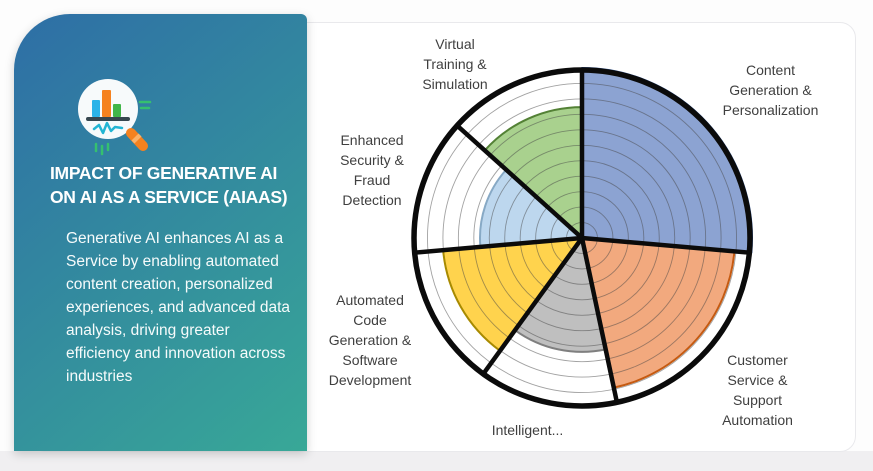 This screenshot has height=471, width=873. What do you see at coordinates (372, 170) in the screenshot?
I see `chart-label-enhanced-security: Enhanced Security & Fraud Detection` at bounding box center [372, 170].